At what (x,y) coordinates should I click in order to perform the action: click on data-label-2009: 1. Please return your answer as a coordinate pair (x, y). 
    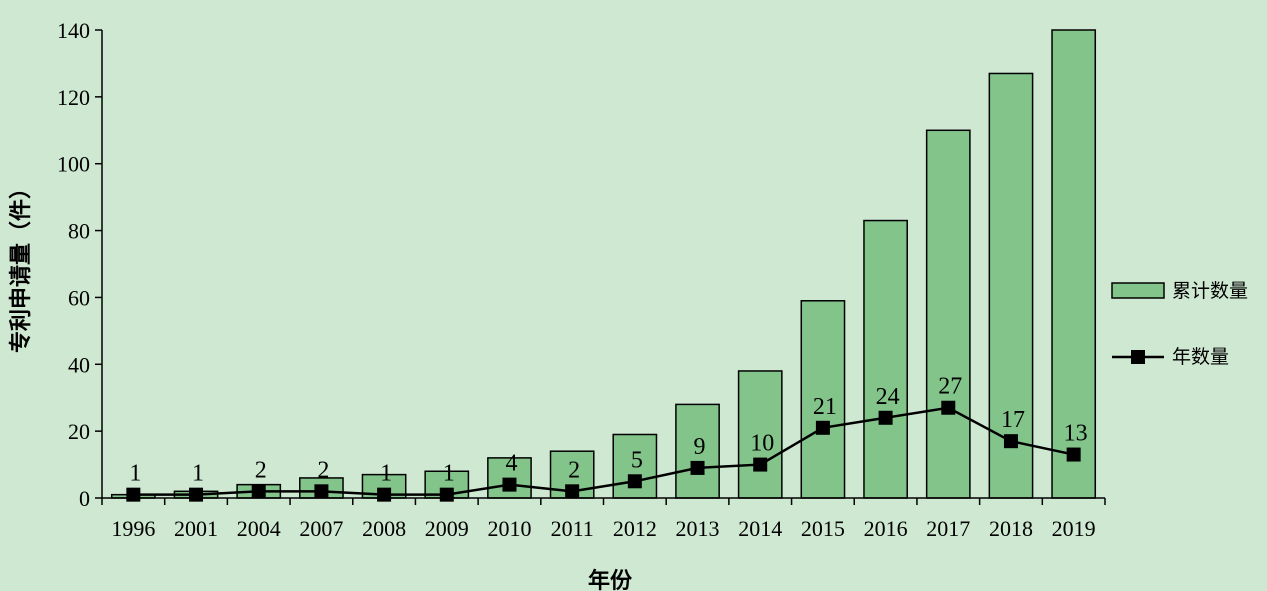
    Looking at the image, I should click on (449, 474).